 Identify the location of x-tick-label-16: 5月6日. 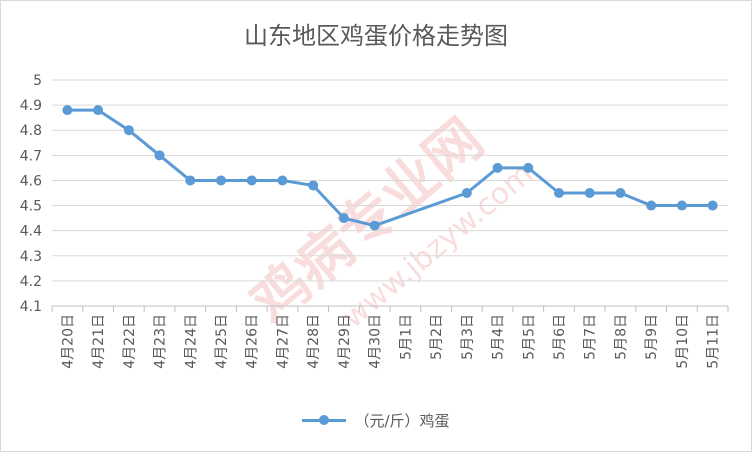
(560, 337).